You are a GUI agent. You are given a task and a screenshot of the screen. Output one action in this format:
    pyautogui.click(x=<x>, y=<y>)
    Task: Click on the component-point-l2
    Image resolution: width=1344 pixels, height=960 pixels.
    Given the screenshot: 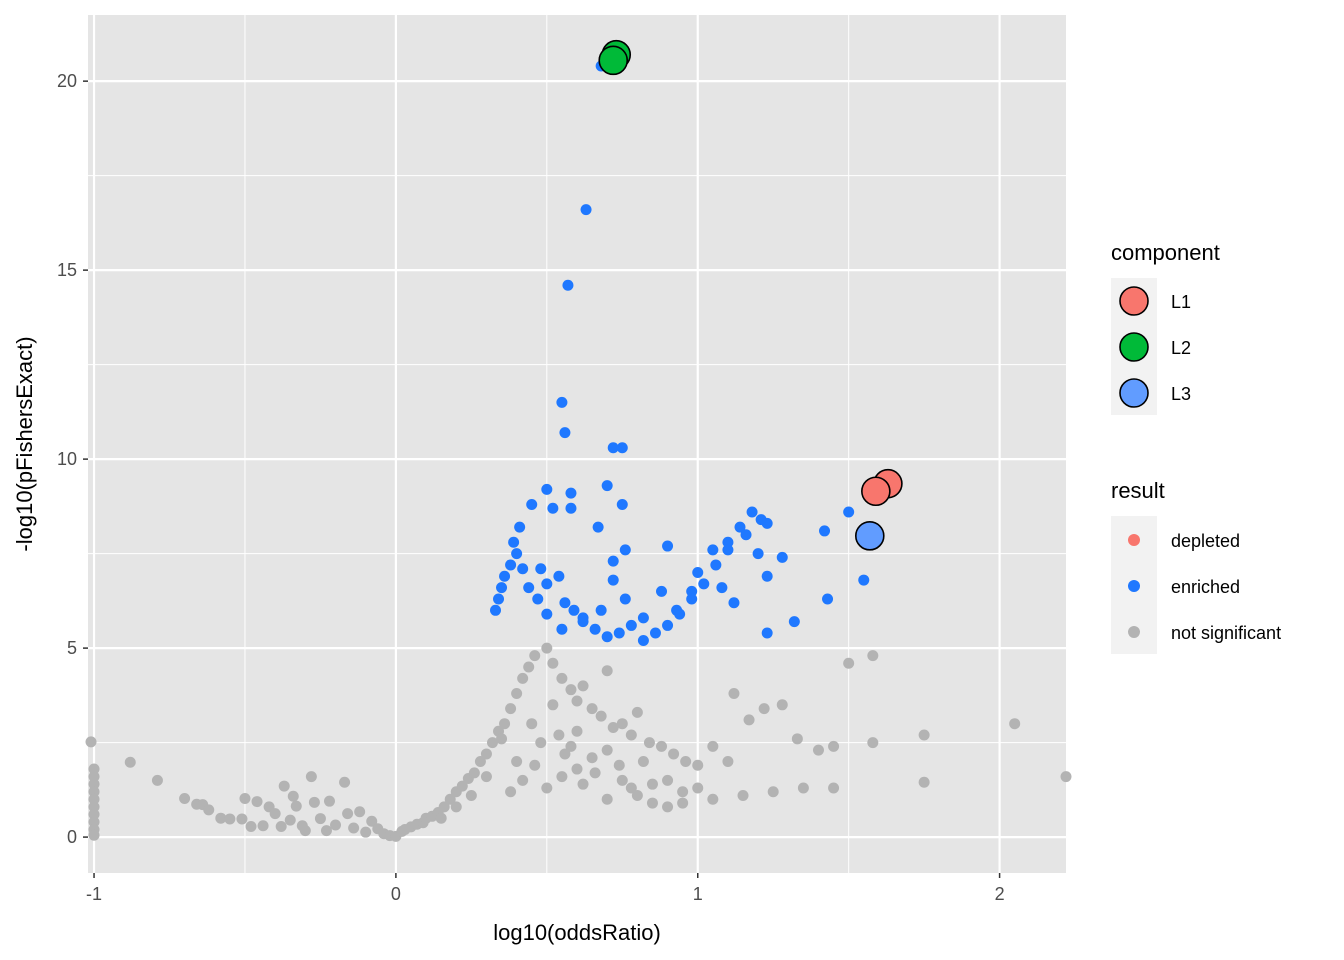 What is the action you would take?
    pyautogui.click(x=613, y=60)
    